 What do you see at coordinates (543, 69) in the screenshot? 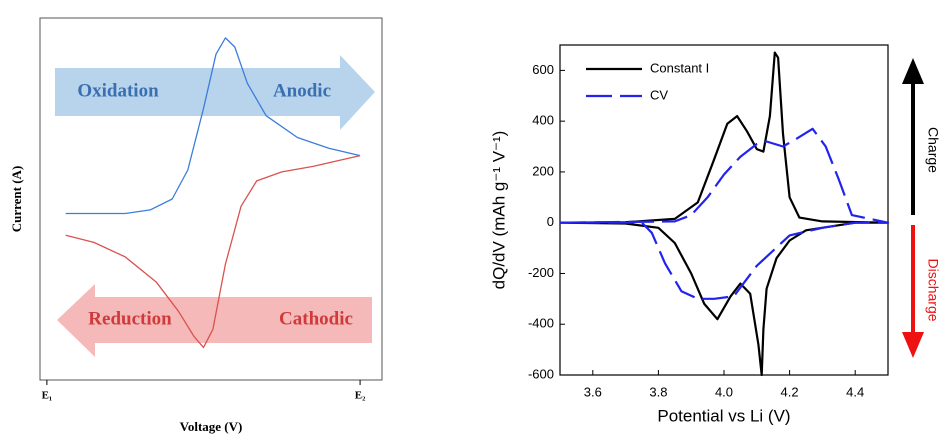
I see `y-tick-label: 600` at bounding box center [543, 69].